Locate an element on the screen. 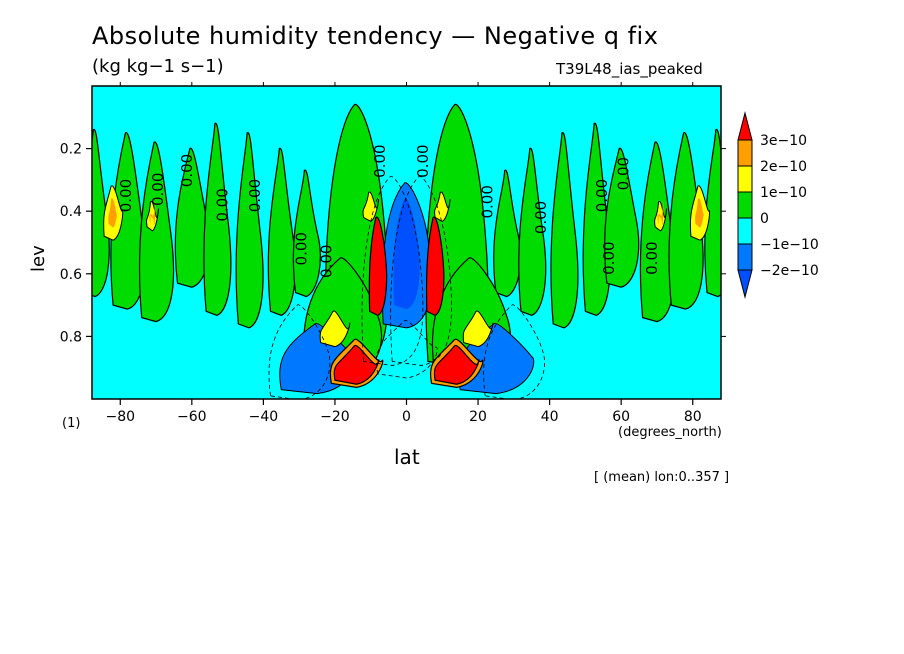 The height and width of the screenshot is (654, 904). colorbar-label: 3e−10 is located at coordinates (783, 141).